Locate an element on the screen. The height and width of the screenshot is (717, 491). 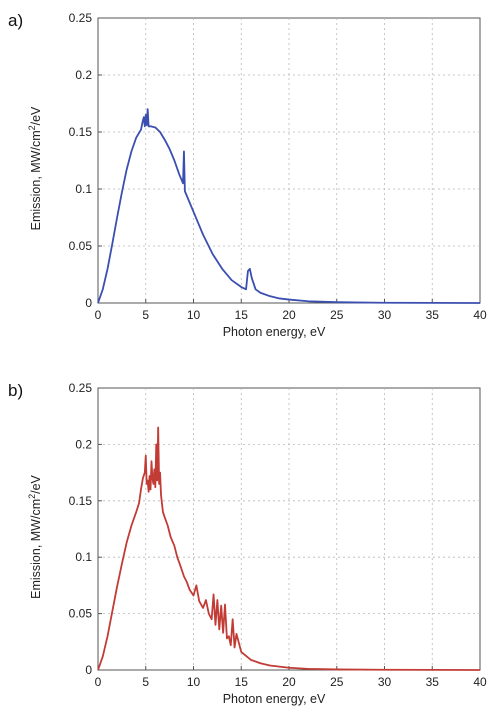
panel-a-xtick-label: 30 is located at coordinates (385, 315).